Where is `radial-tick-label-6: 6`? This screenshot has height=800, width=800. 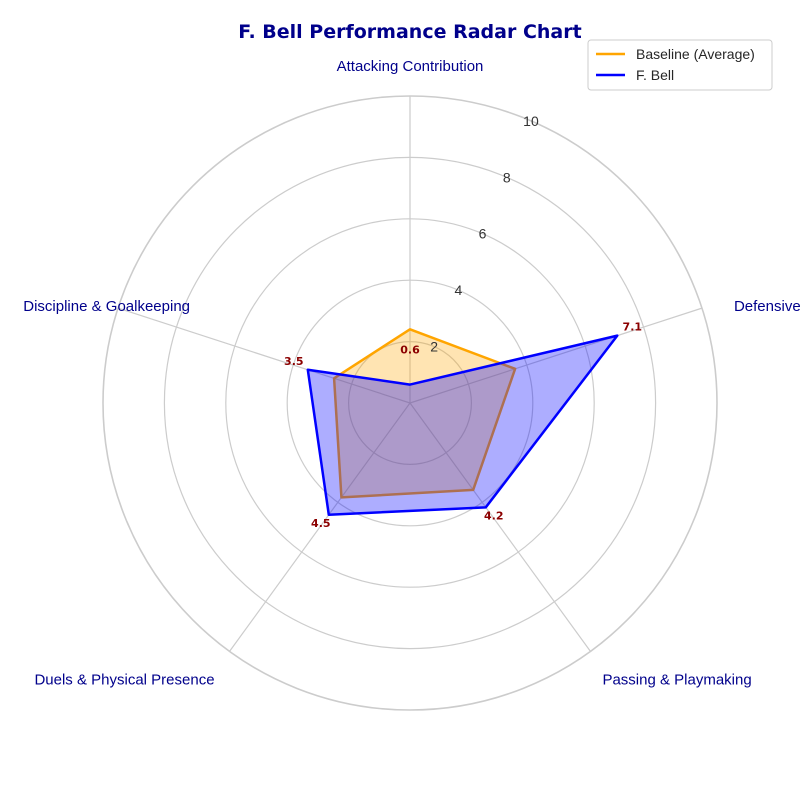
radial-tick-label-6: 6 is located at coordinates (483, 234).